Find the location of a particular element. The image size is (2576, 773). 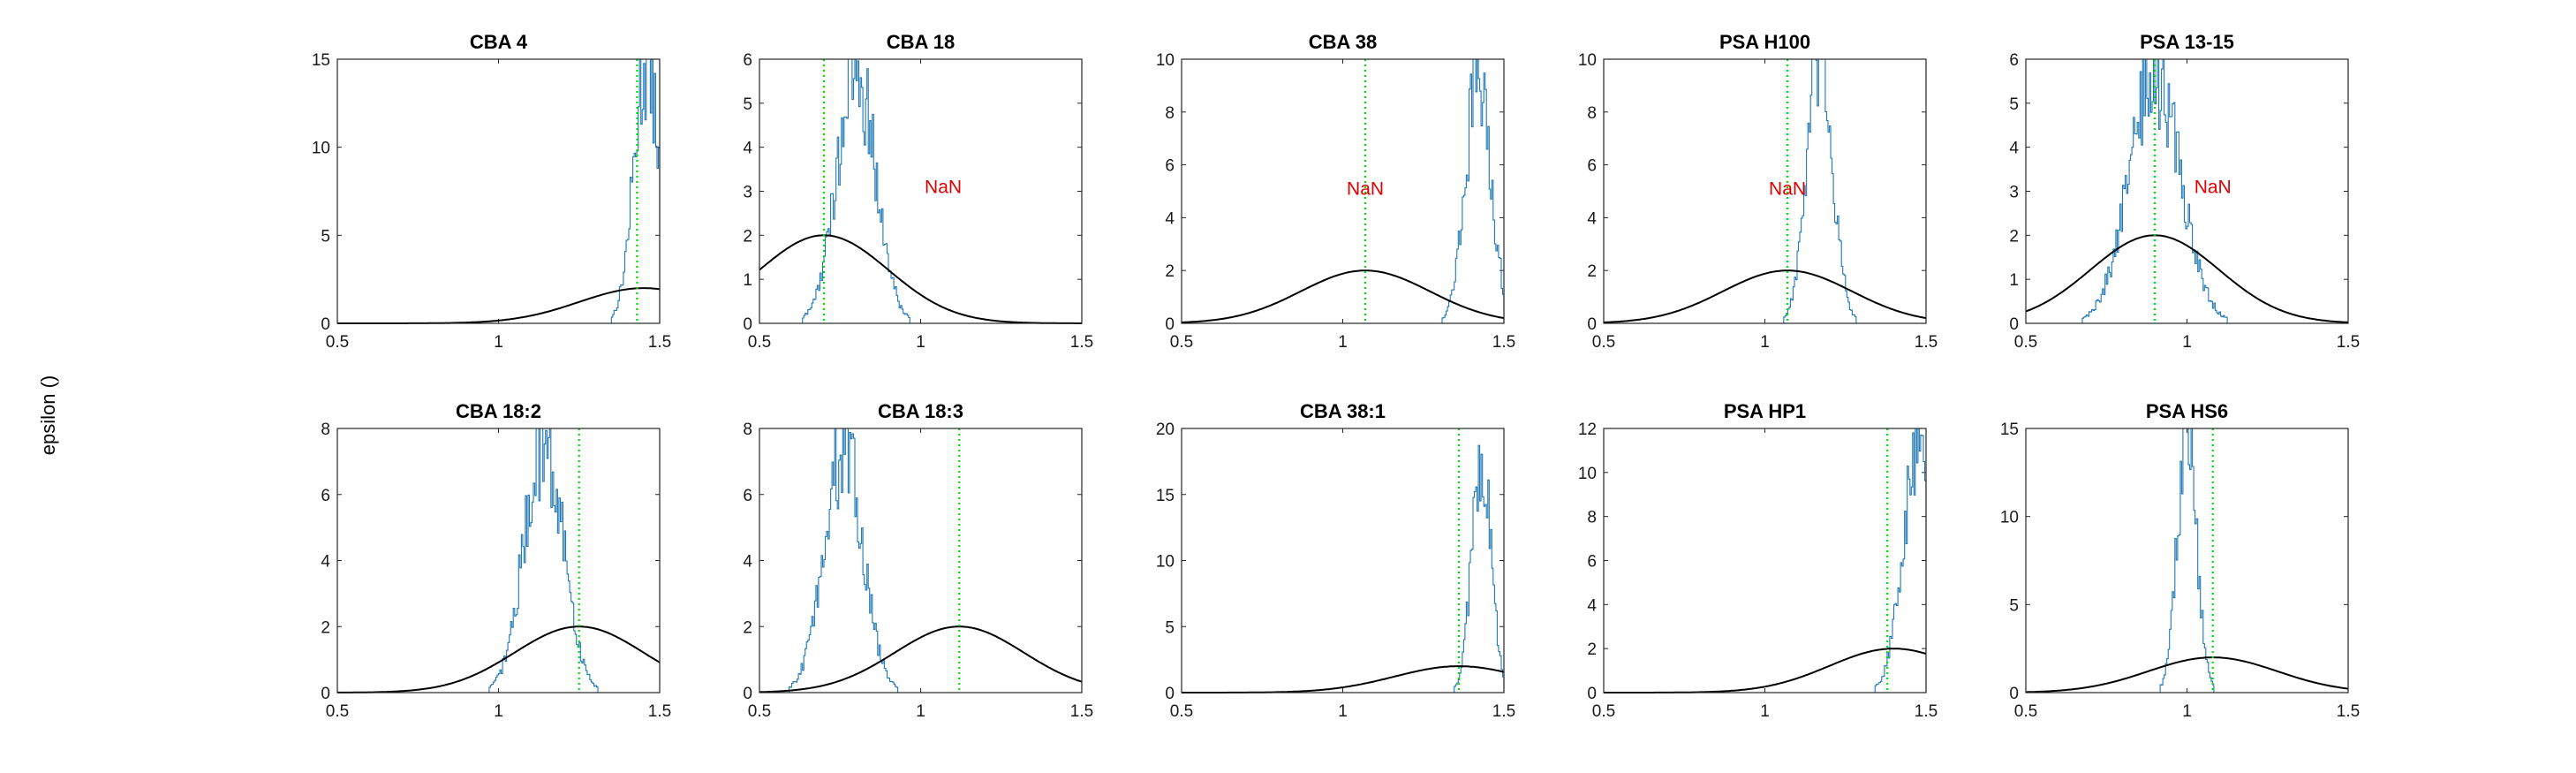

chart-panel: CBA 18:3 0.5 1 1.5 0 2 4 6 8 is located at coordinates (918, 560).